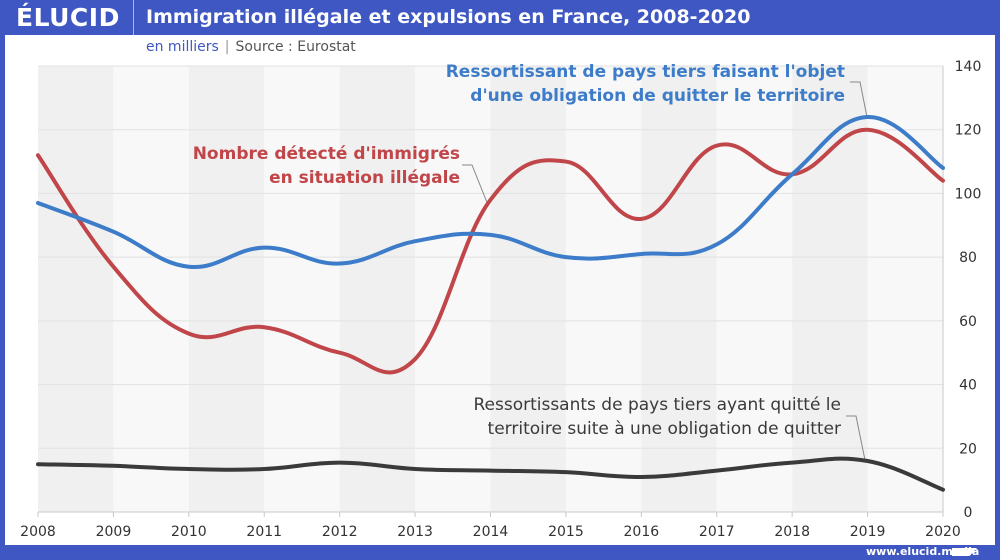 This screenshot has height=560, width=1000. I want to click on x-tick-label: 2018, so click(792, 532).